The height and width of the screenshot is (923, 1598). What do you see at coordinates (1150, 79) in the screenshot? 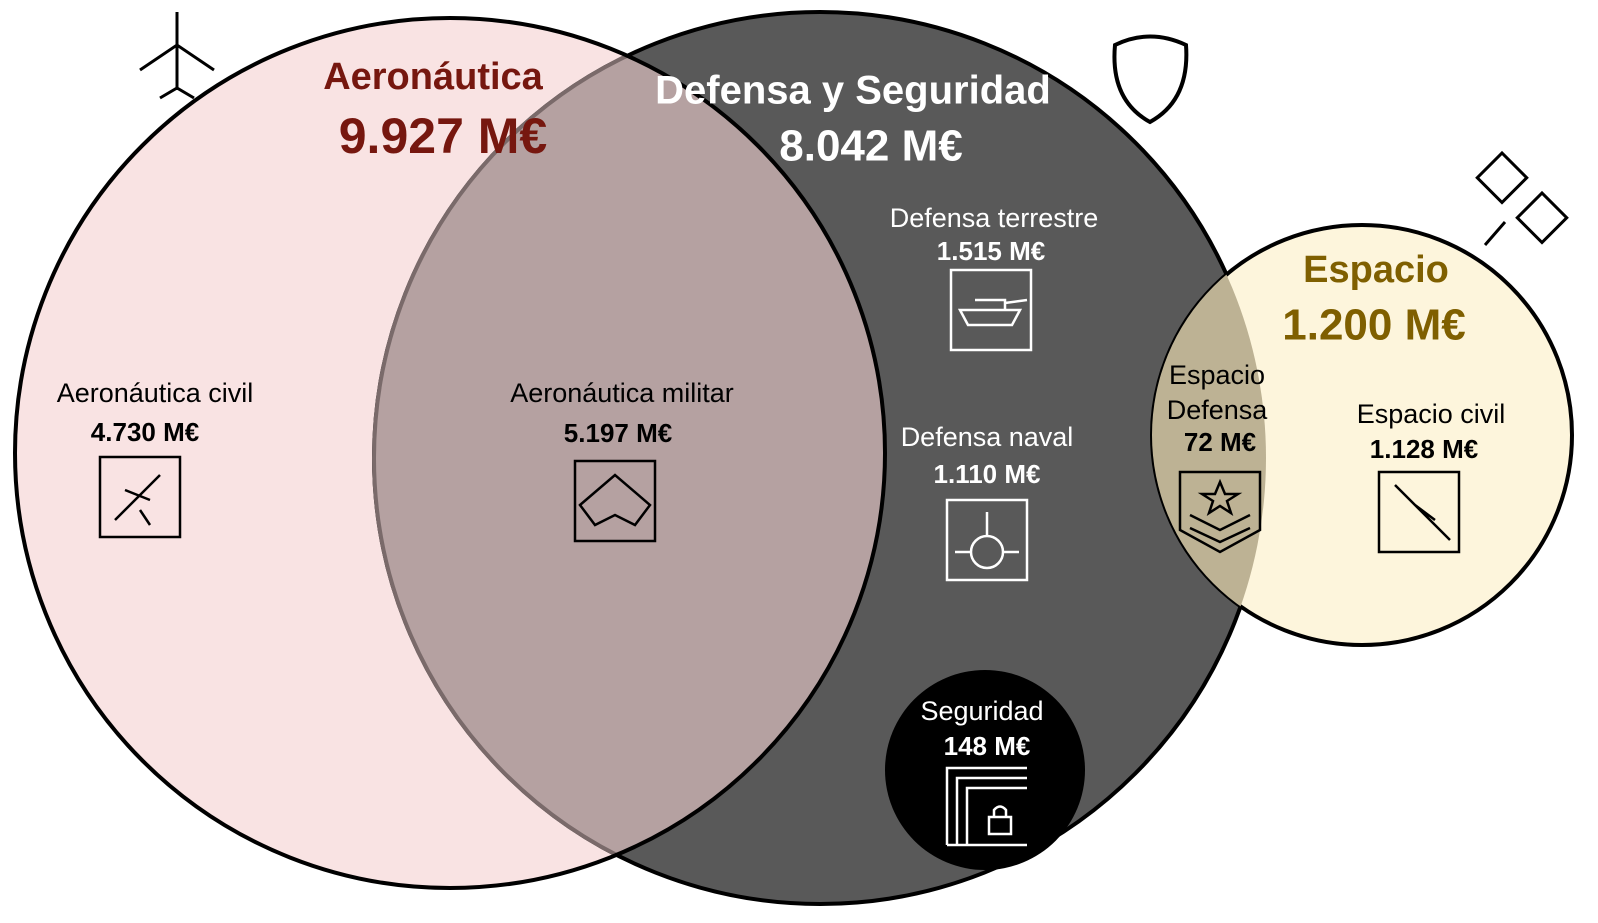
I see `shield-icon` at bounding box center [1150, 79].